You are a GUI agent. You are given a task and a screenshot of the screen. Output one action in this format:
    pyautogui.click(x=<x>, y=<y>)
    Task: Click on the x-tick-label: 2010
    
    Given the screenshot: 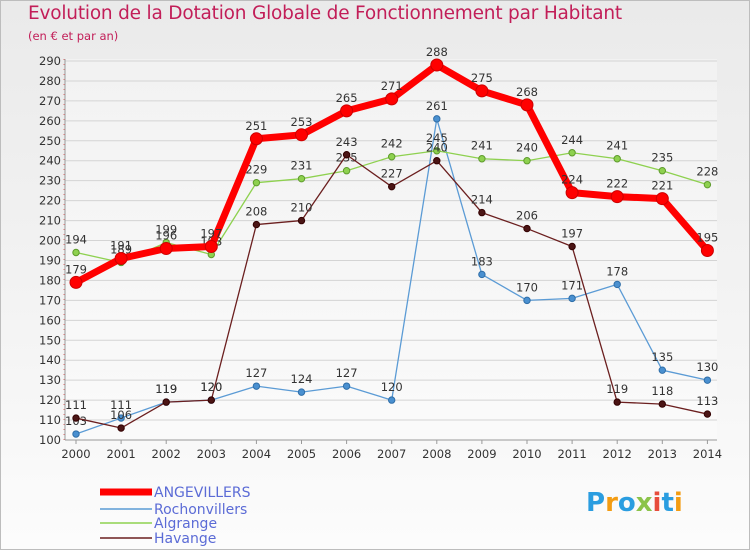 What is the action you would take?
    pyautogui.click(x=526, y=454)
    